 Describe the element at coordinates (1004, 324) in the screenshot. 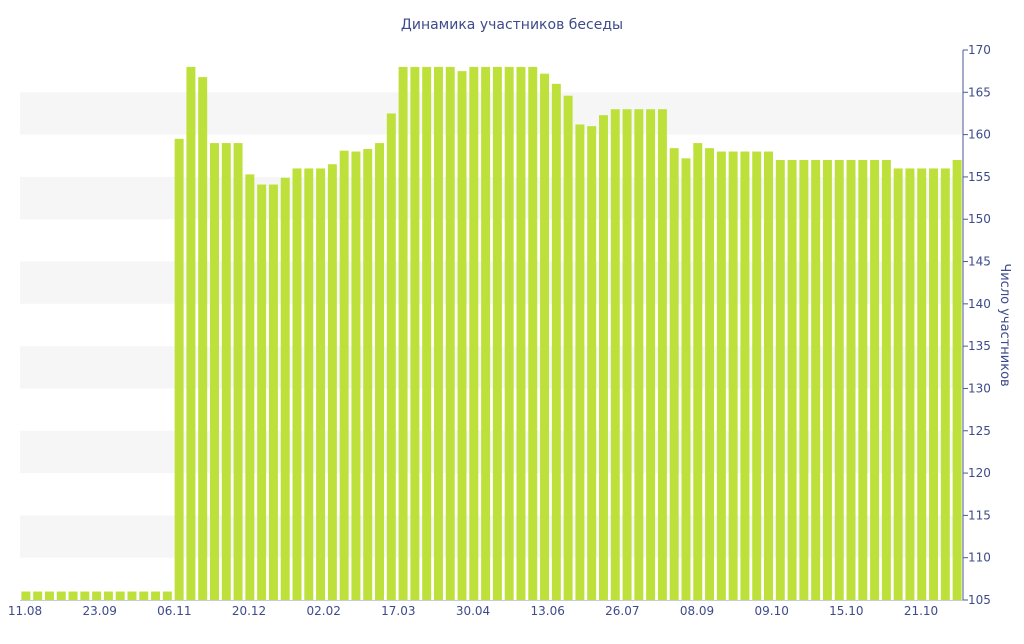

I see `y-axis-title: Число участников` at that location.